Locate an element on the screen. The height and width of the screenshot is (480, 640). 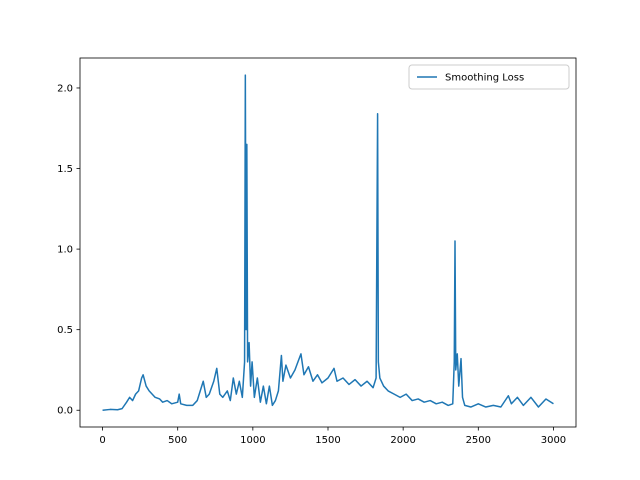
y-tick-label: 1.0 is located at coordinates (65, 250).